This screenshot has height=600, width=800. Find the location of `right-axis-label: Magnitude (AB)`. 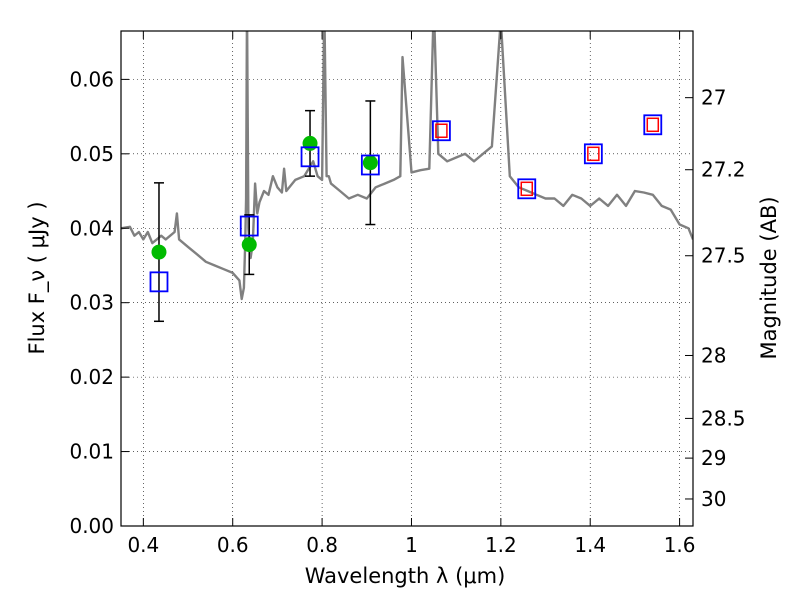

right-axis-label: Magnitude (AB) is located at coordinates (769, 277).